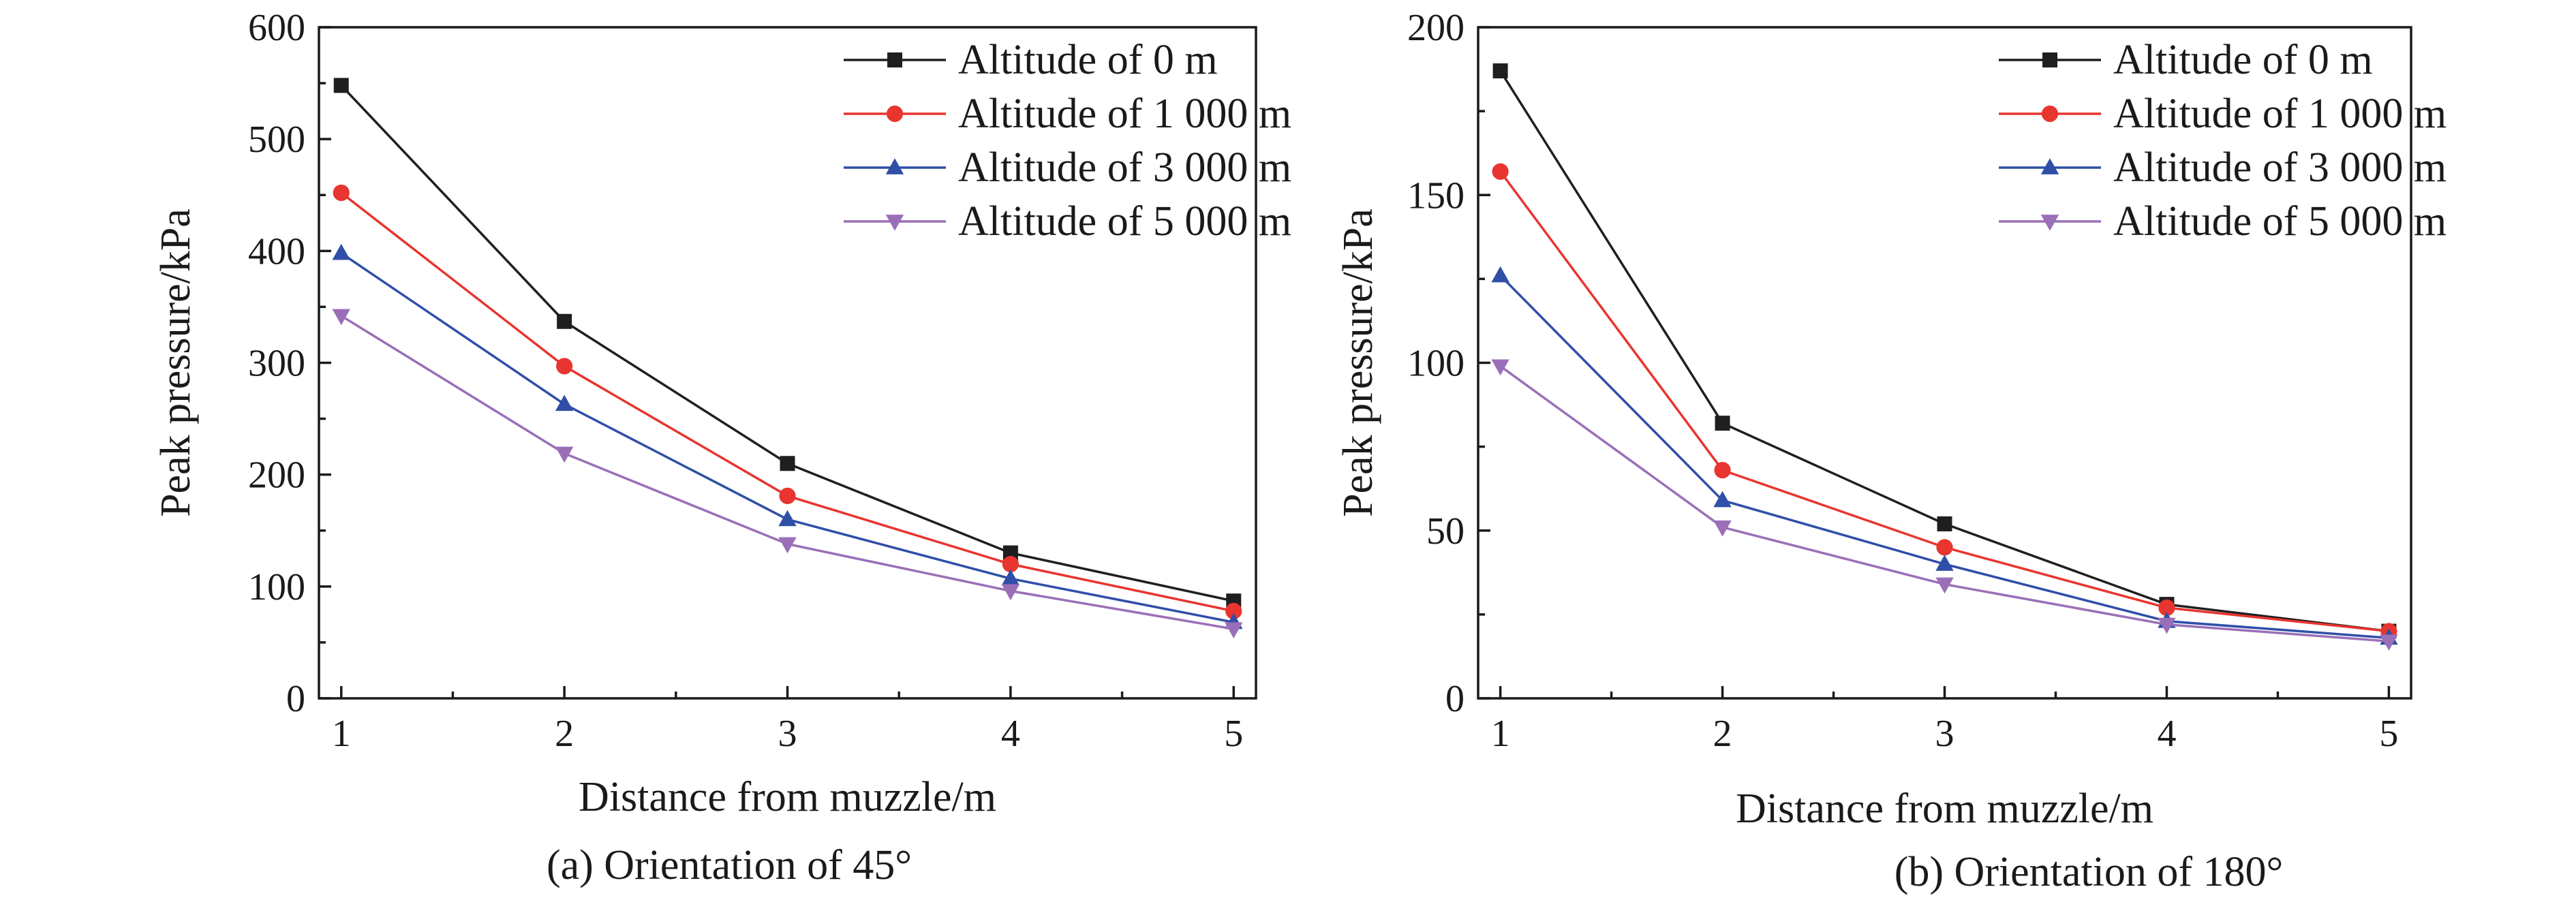 The width and height of the screenshot is (2576, 900). I want to click on y-tick-label: 300, so click(276, 364).